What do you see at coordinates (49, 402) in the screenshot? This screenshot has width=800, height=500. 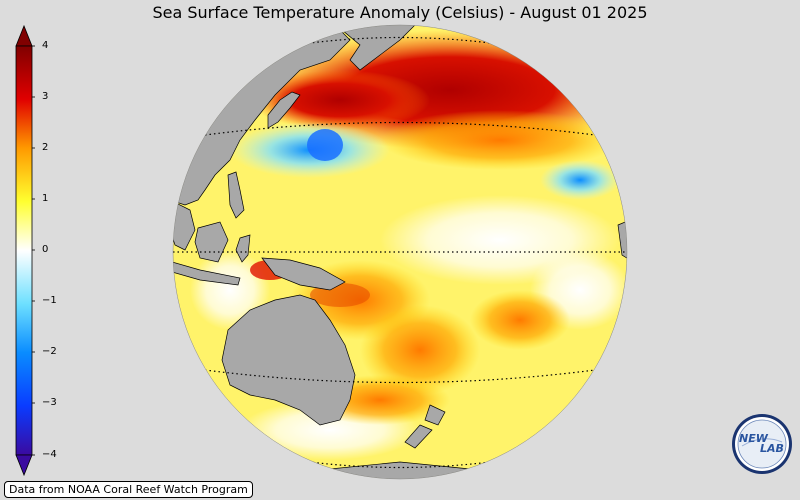 I see `colorbar-tick-label: −3` at bounding box center [49, 402].